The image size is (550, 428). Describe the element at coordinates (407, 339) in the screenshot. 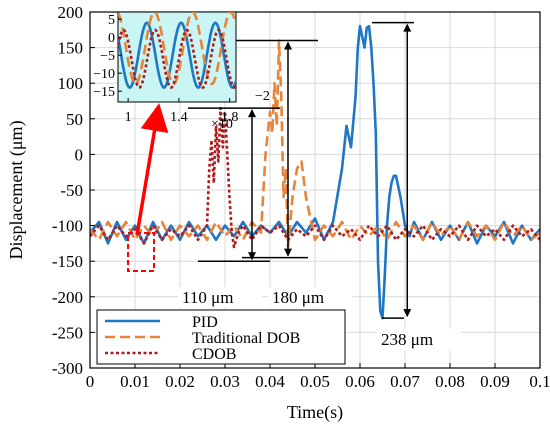

I see `annotation-label: 238 μm` at that location.